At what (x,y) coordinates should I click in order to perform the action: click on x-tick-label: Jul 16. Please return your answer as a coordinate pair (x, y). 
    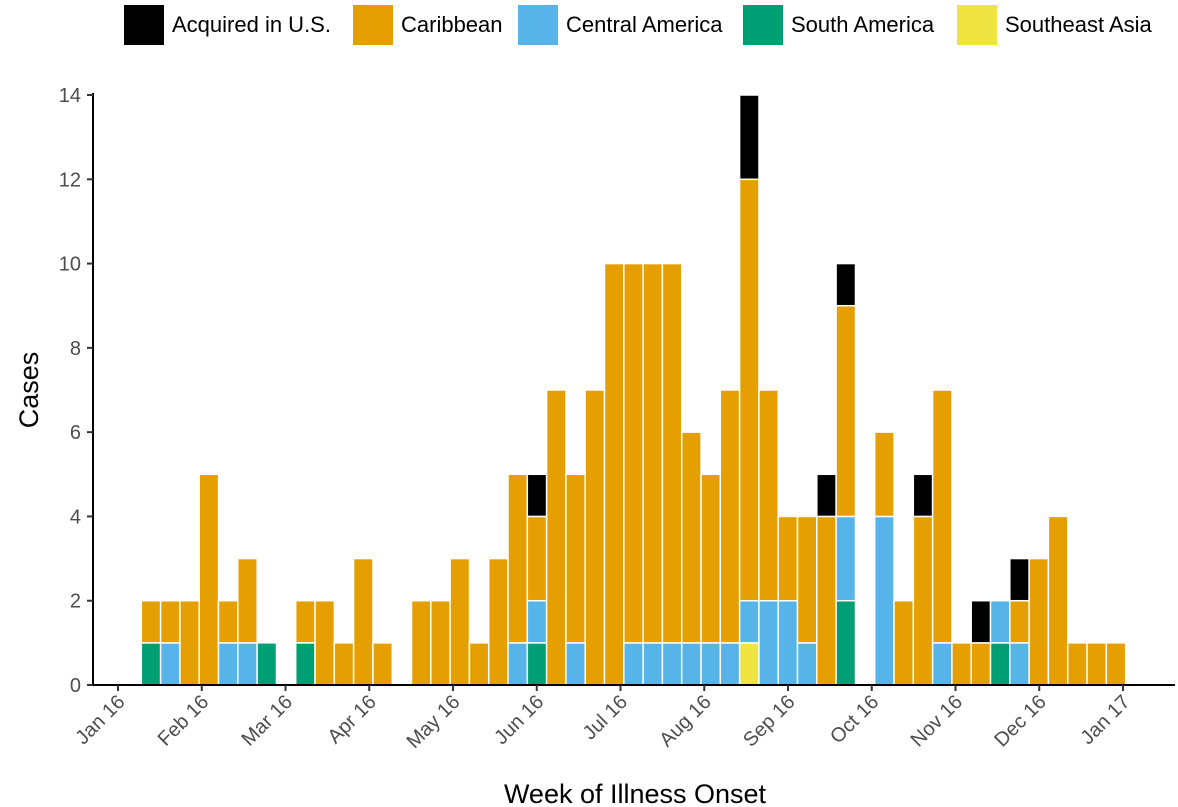
    Looking at the image, I should click on (605, 717).